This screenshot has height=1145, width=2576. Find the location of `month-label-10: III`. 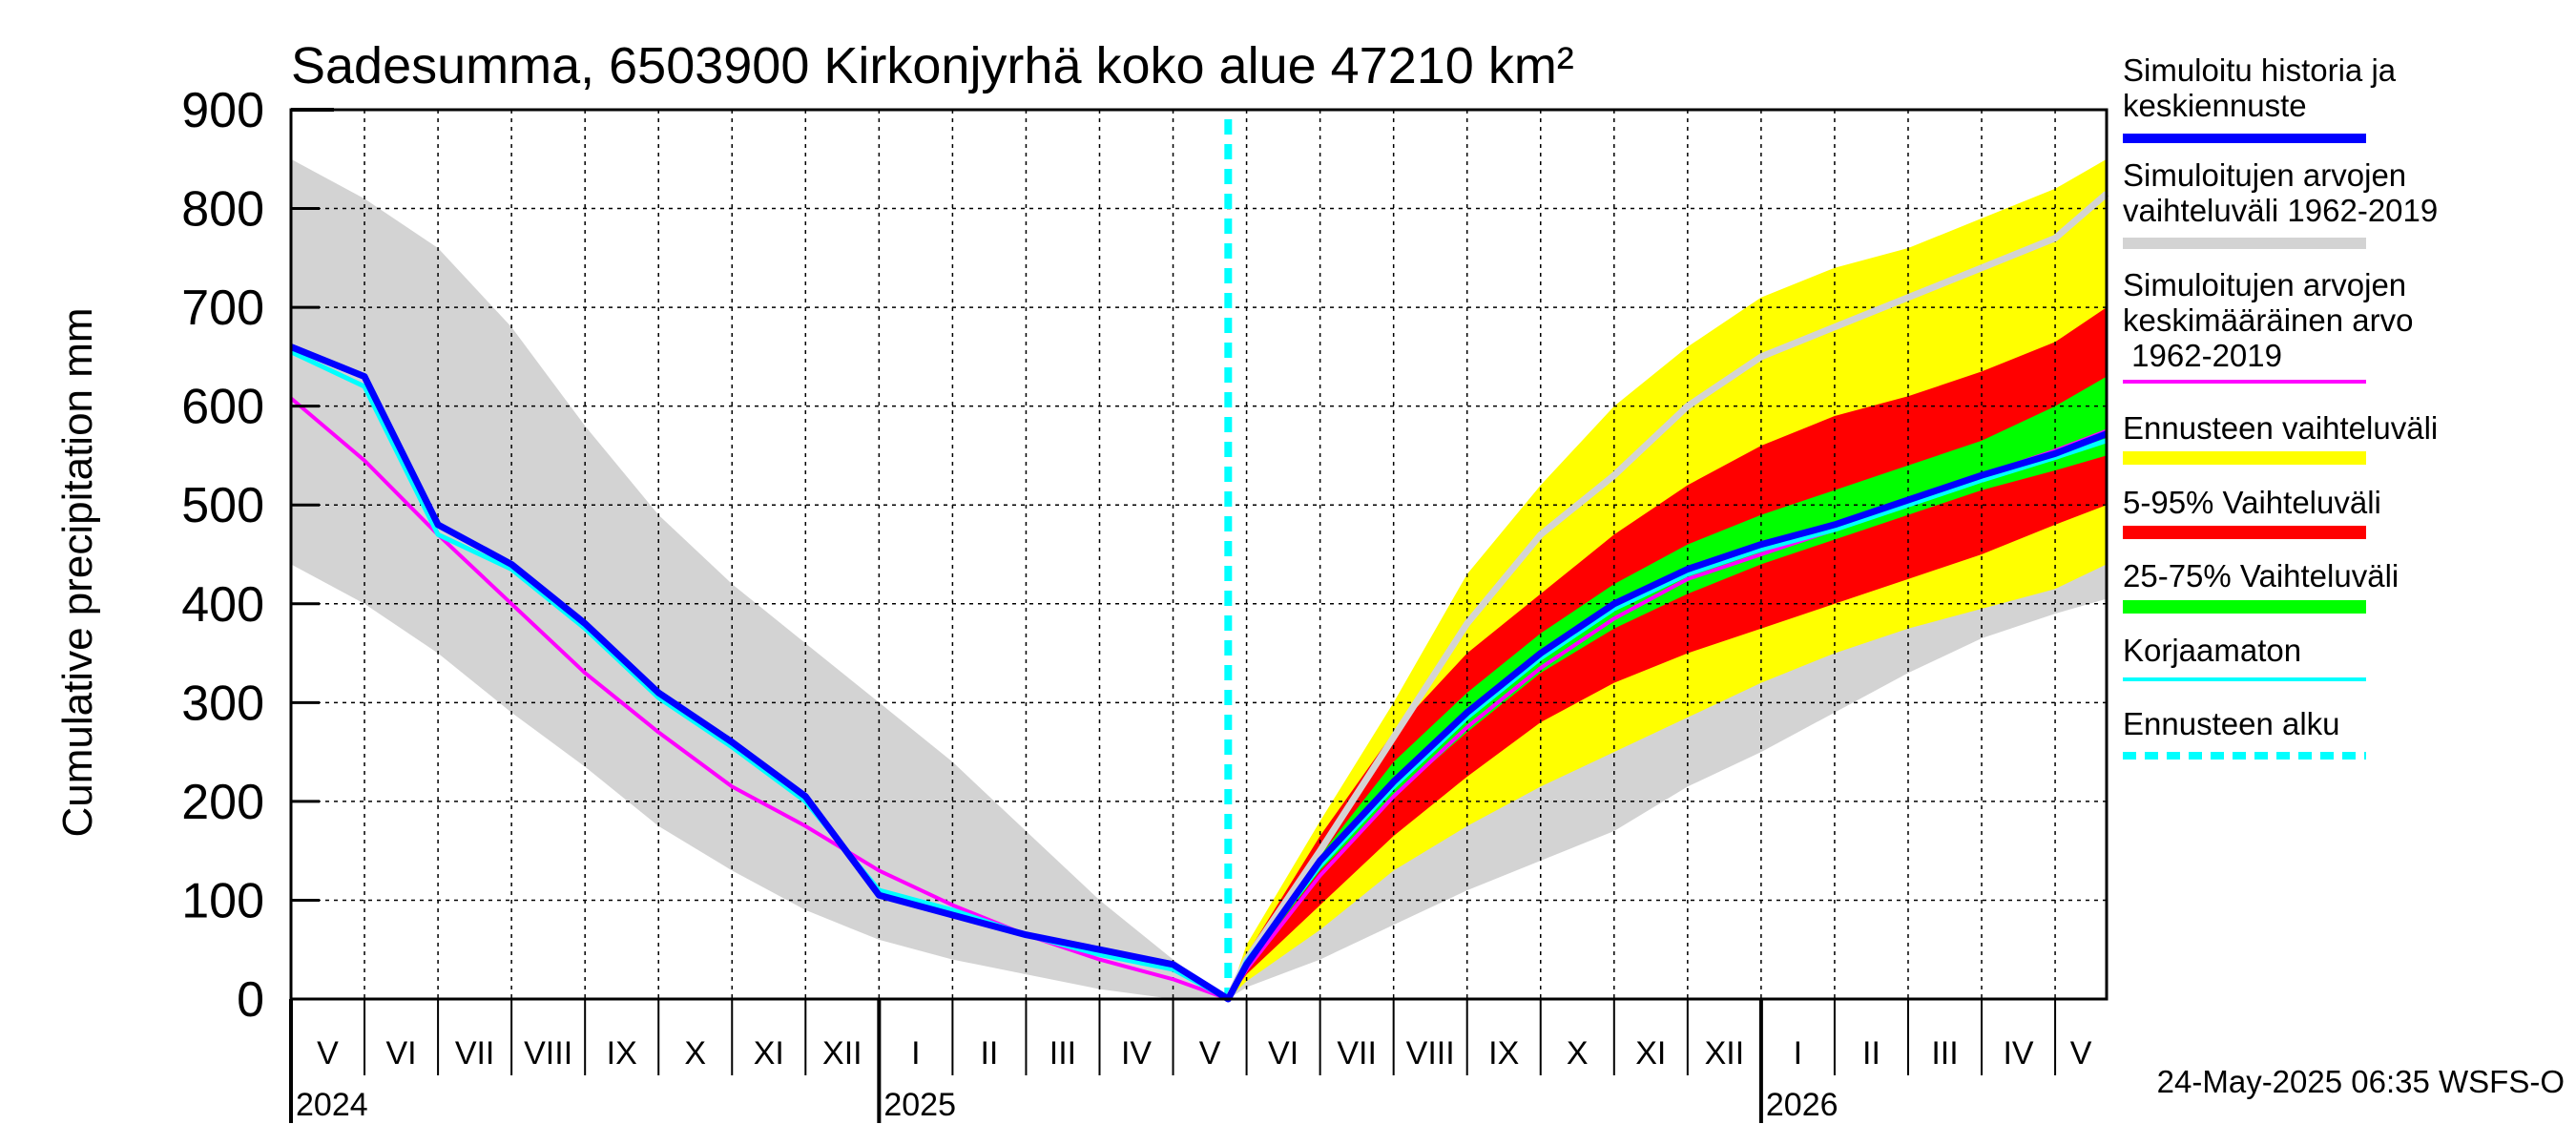

month-label-10: III is located at coordinates (1062, 1053).